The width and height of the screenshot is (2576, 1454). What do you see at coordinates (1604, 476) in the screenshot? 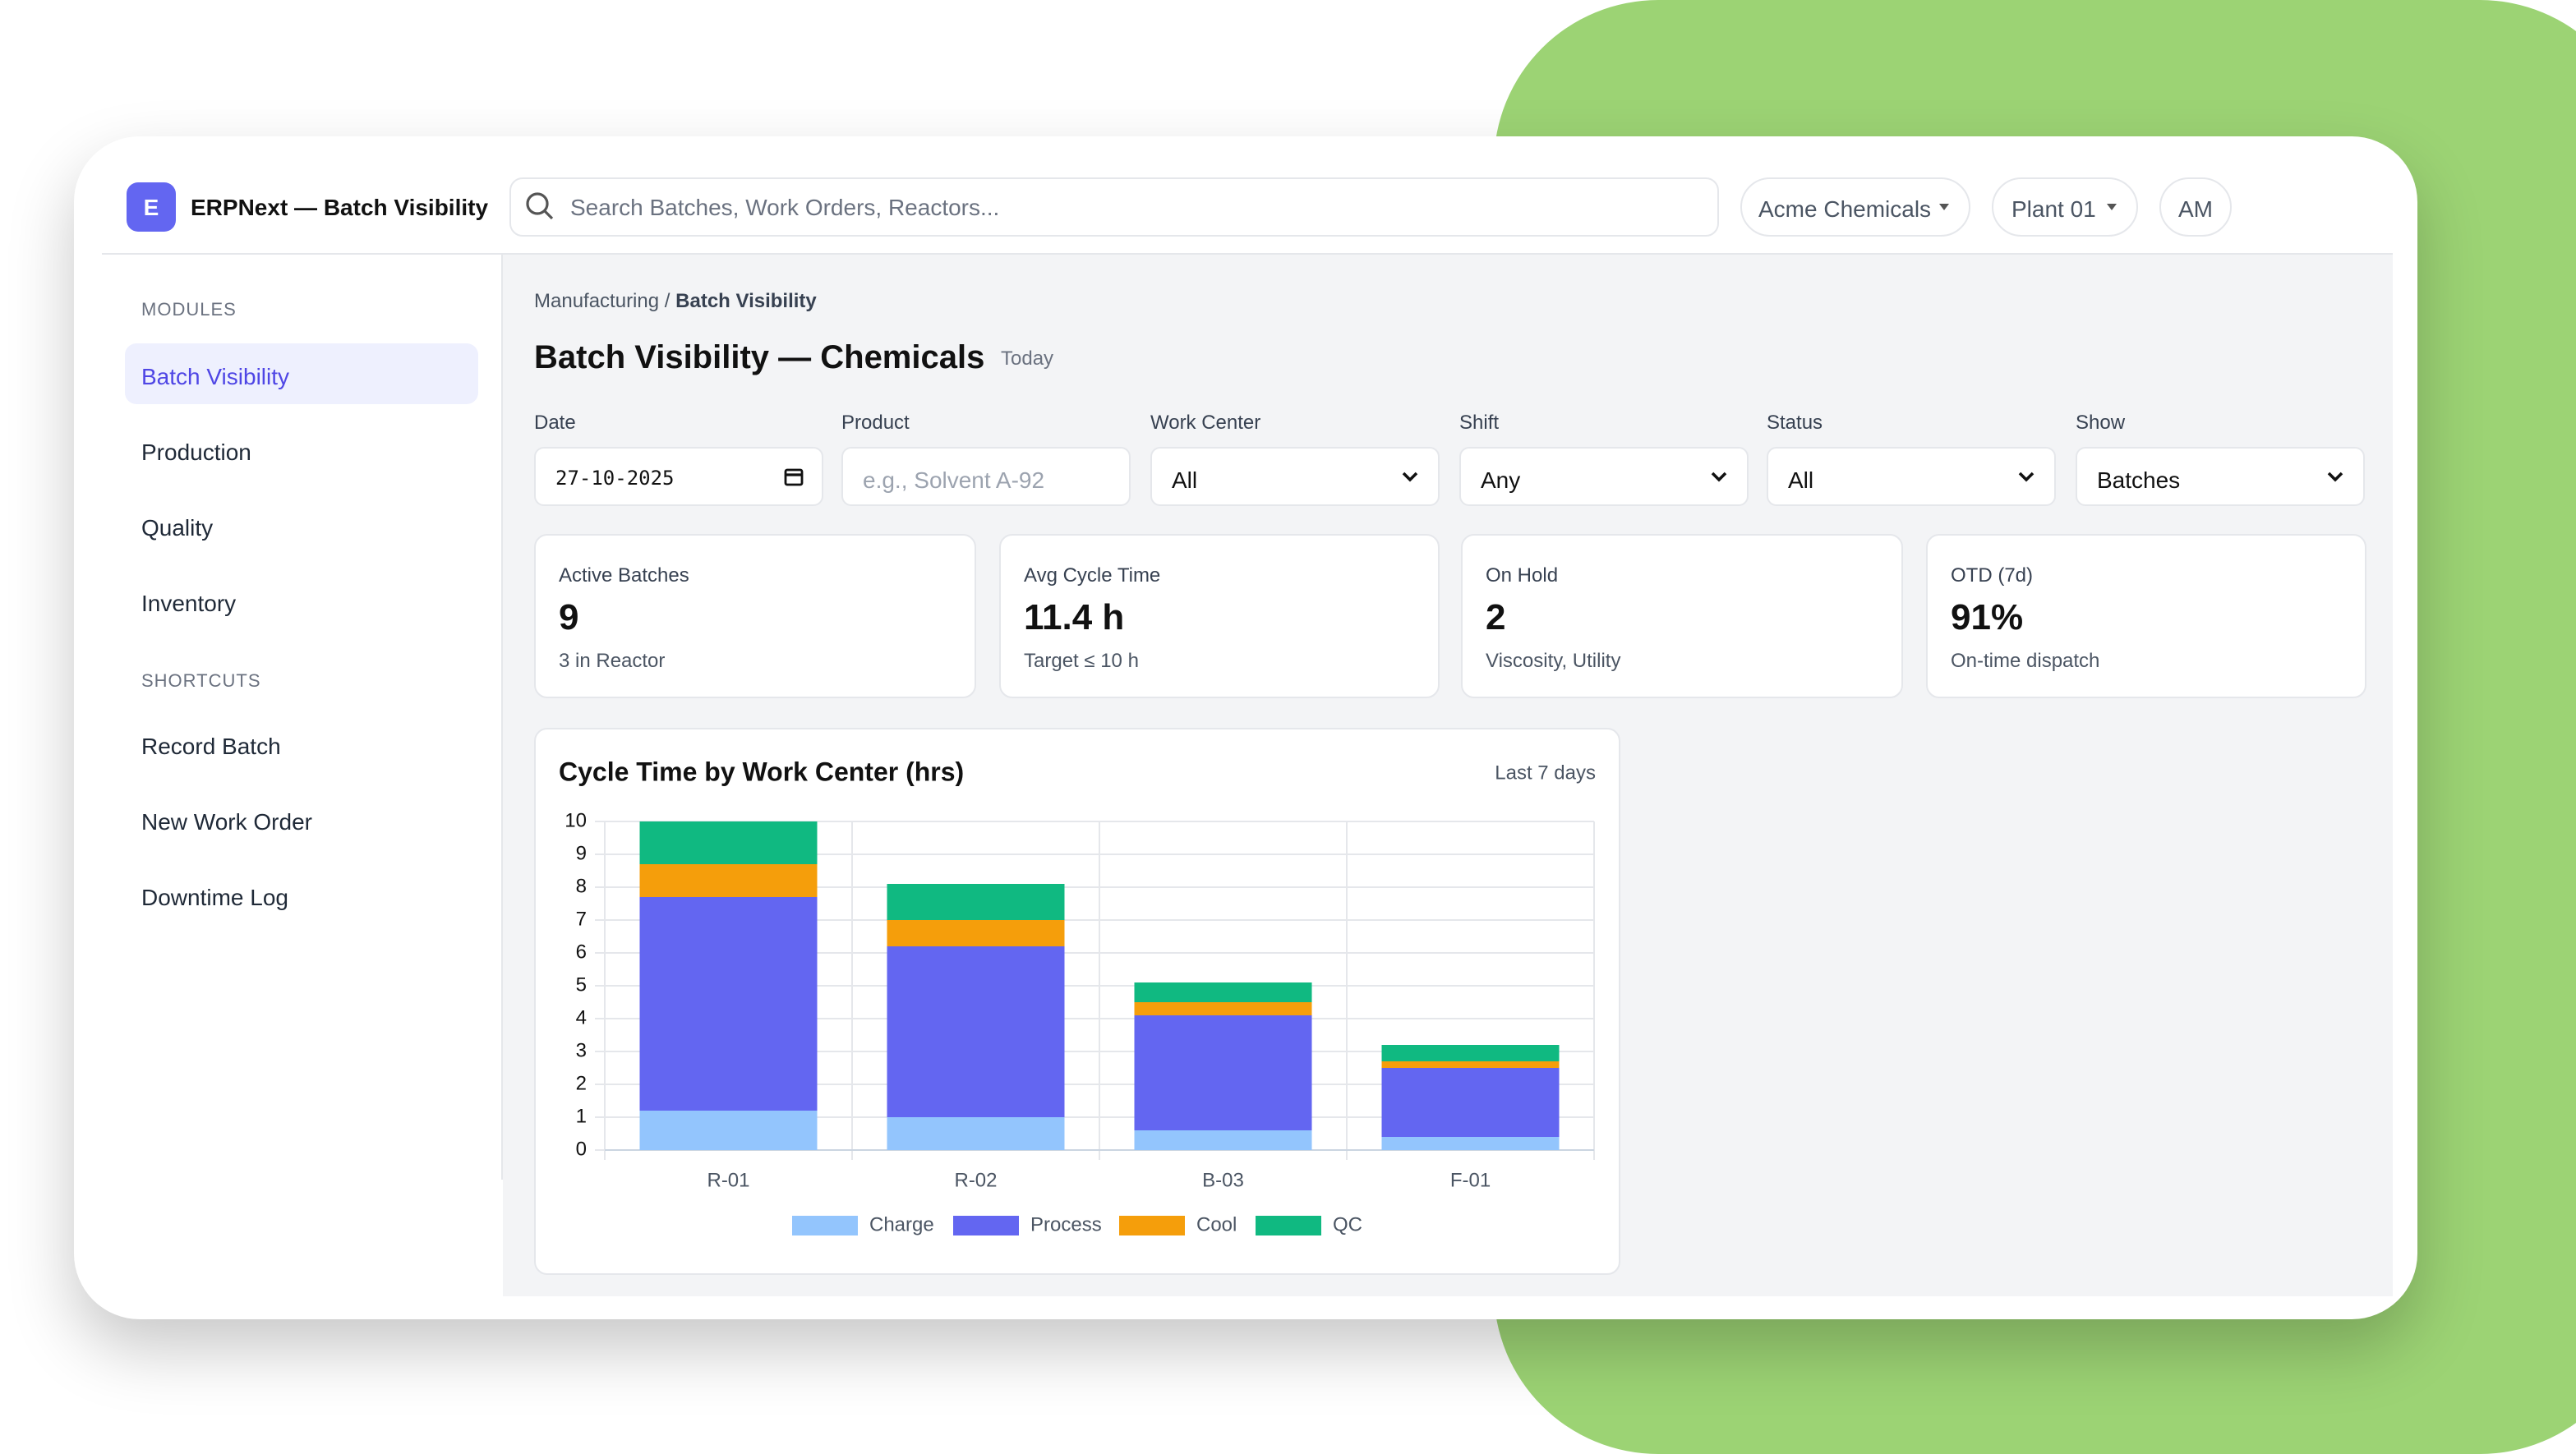
I see `filter-control: Any` at bounding box center [1604, 476].